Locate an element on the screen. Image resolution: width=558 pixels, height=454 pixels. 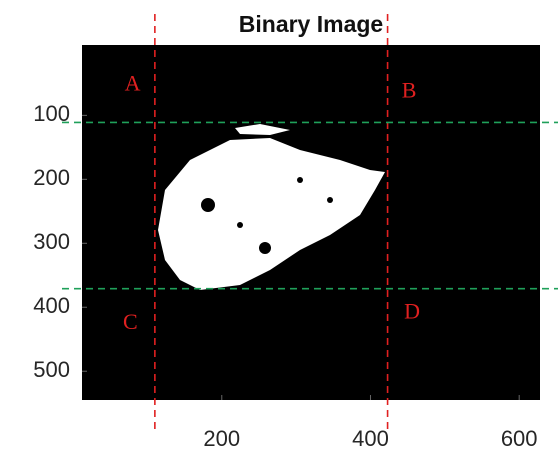
binary-region is located at coordinates (271, 207).